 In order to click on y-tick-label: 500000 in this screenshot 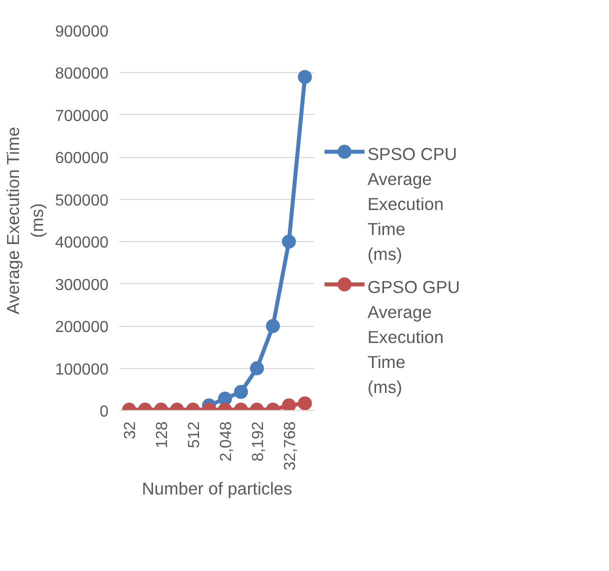, I will do `click(82, 201)`.